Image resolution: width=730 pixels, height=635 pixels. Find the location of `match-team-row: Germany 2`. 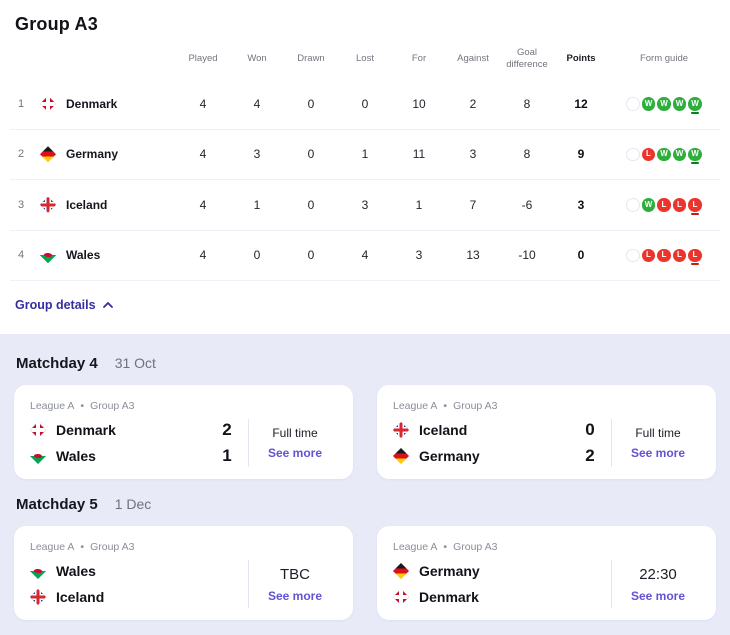

match-team-row: Germany 2 is located at coordinates (502, 456).